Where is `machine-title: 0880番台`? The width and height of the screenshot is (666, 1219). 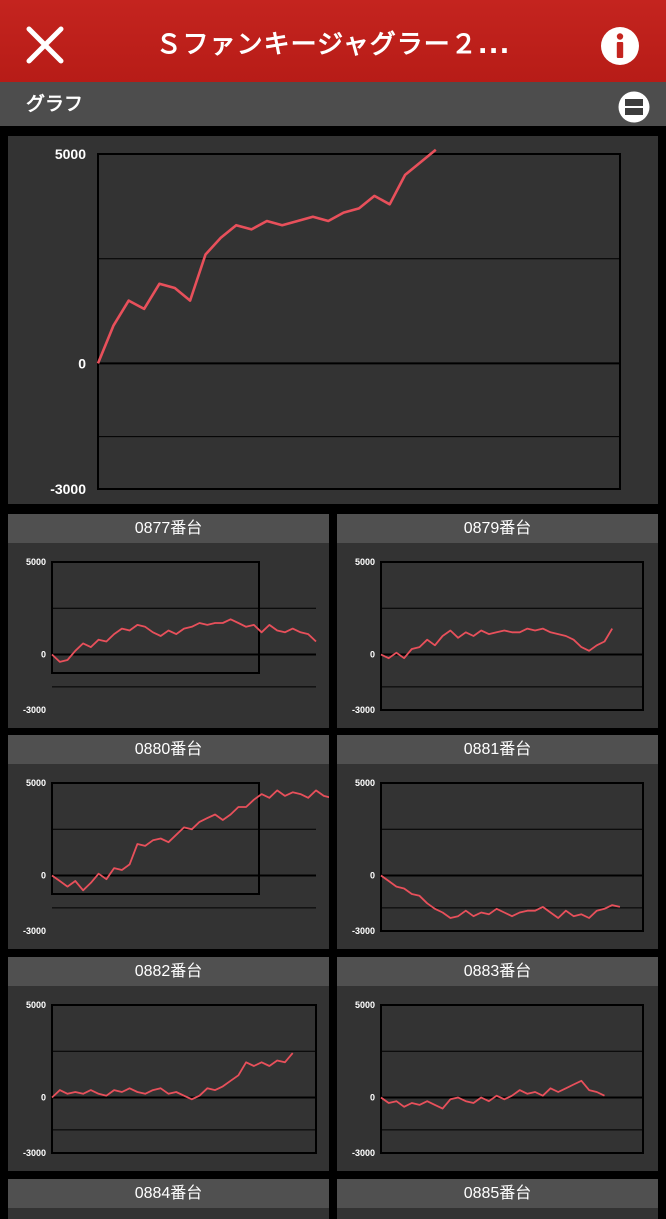 machine-title: 0880番台 is located at coordinates (168, 749).